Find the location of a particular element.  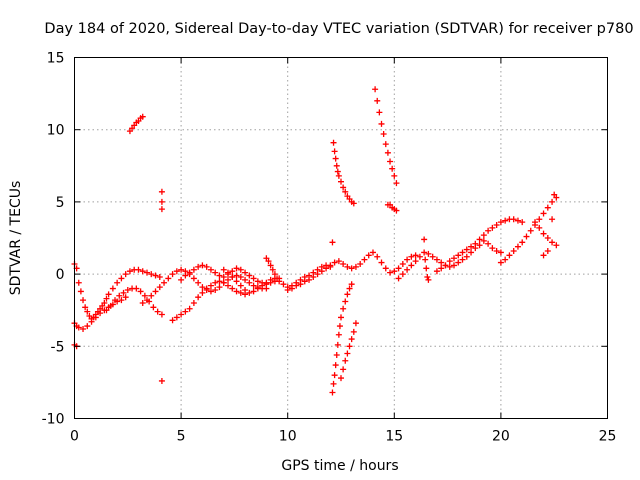

series-arc-o is located at coordinates (348, 351).